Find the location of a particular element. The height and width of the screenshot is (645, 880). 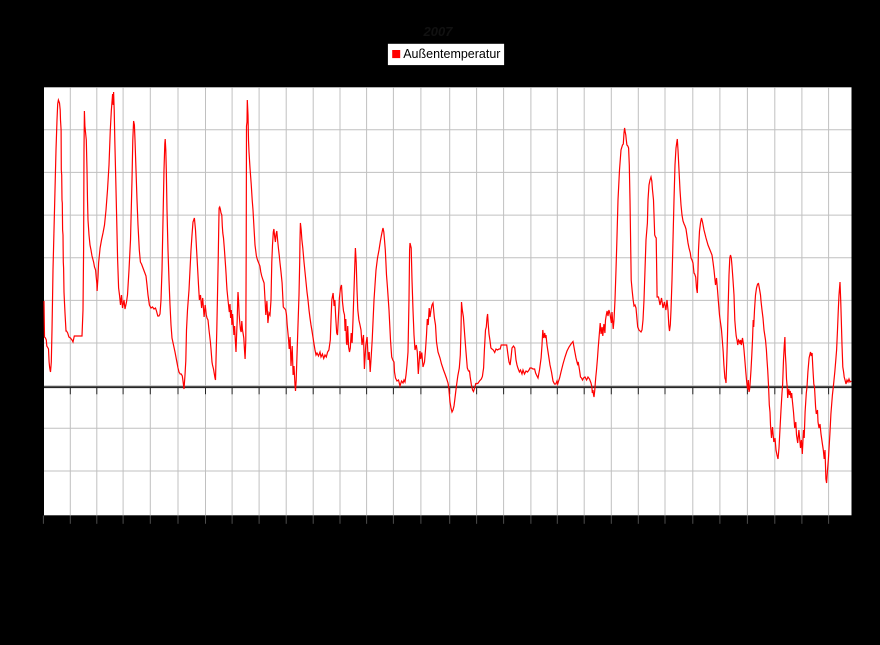

svg-text: Außentemperatur is located at coordinates (451, 54).